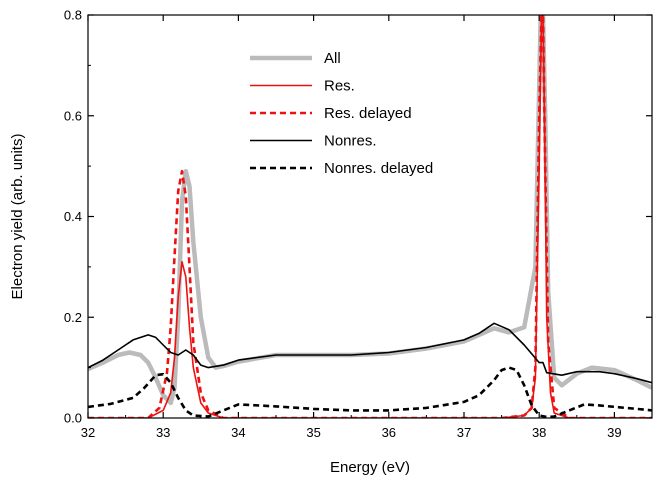  I want to click on legend-label: Nonres. delayed, so click(378, 168).